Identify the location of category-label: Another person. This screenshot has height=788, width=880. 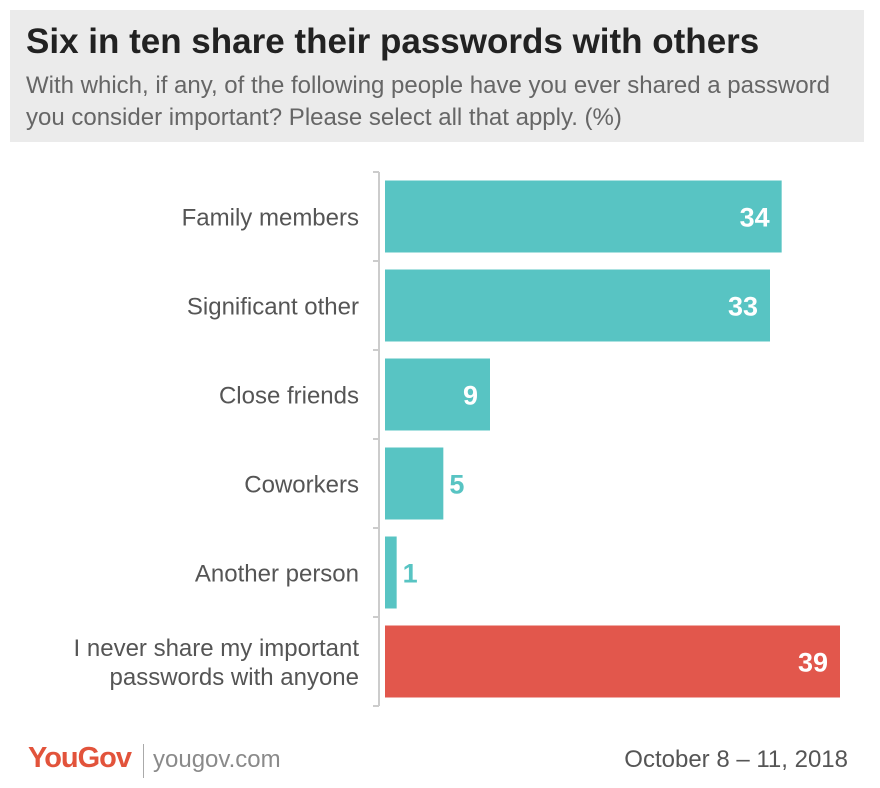
(277, 574).